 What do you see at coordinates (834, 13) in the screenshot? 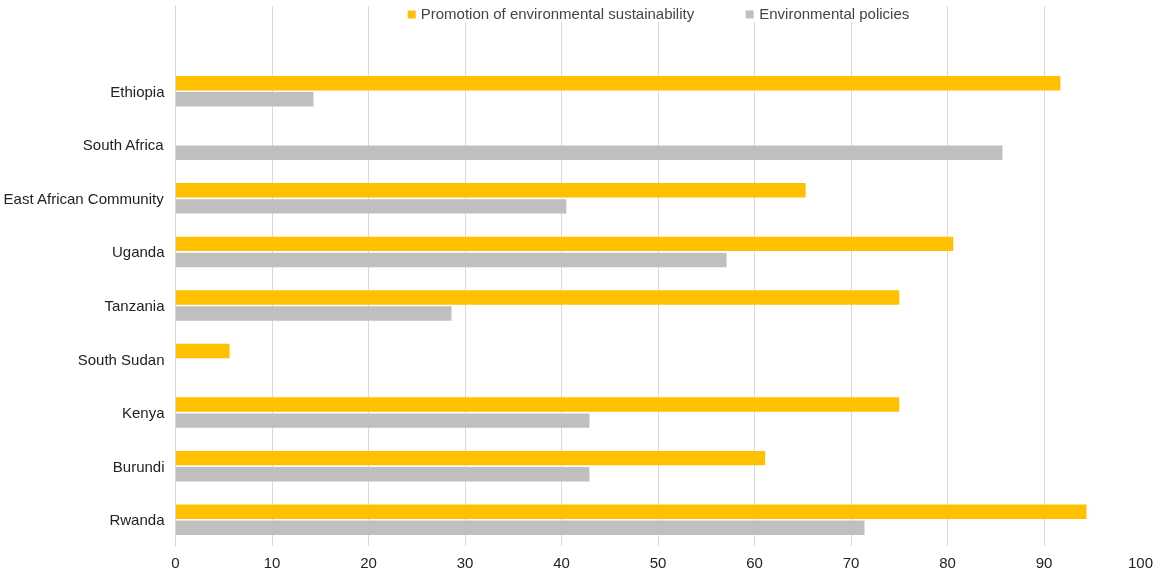
I see `legend-label: Environmental policies` at bounding box center [834, 13].